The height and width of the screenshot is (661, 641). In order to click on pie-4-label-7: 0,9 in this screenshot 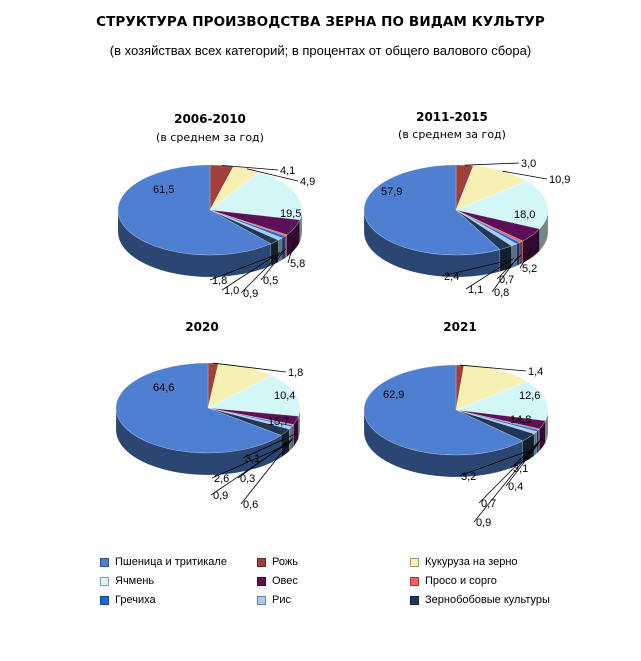, I will do `click(483, 523)`.